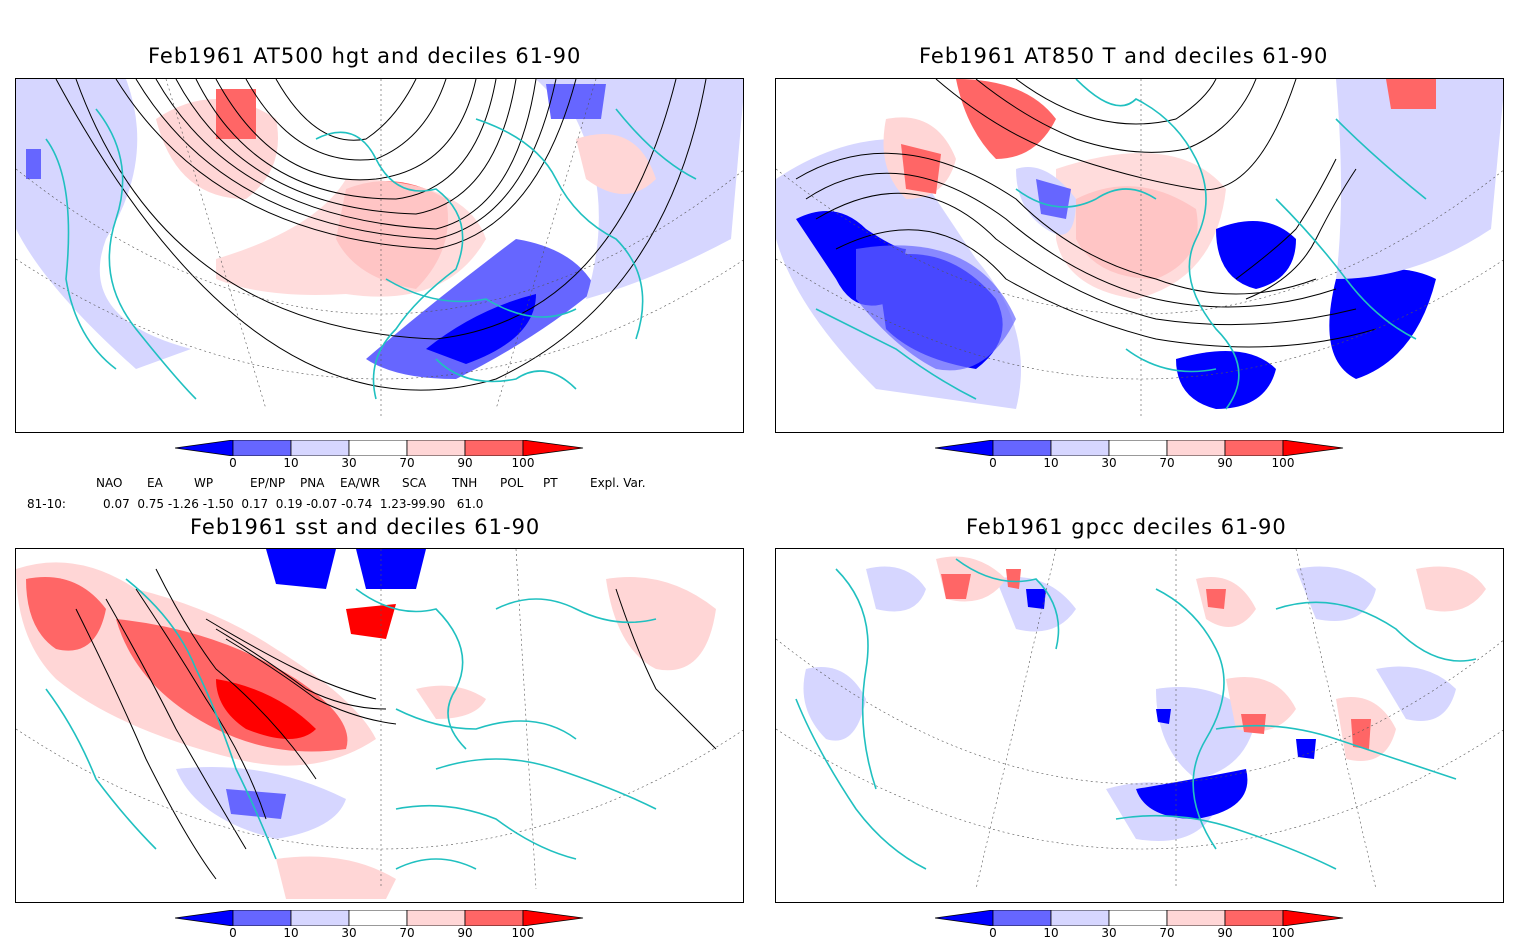 The image size is (1520, 940). I want to click on panel-2-anomaly-blue-east, so click(1256, 255).